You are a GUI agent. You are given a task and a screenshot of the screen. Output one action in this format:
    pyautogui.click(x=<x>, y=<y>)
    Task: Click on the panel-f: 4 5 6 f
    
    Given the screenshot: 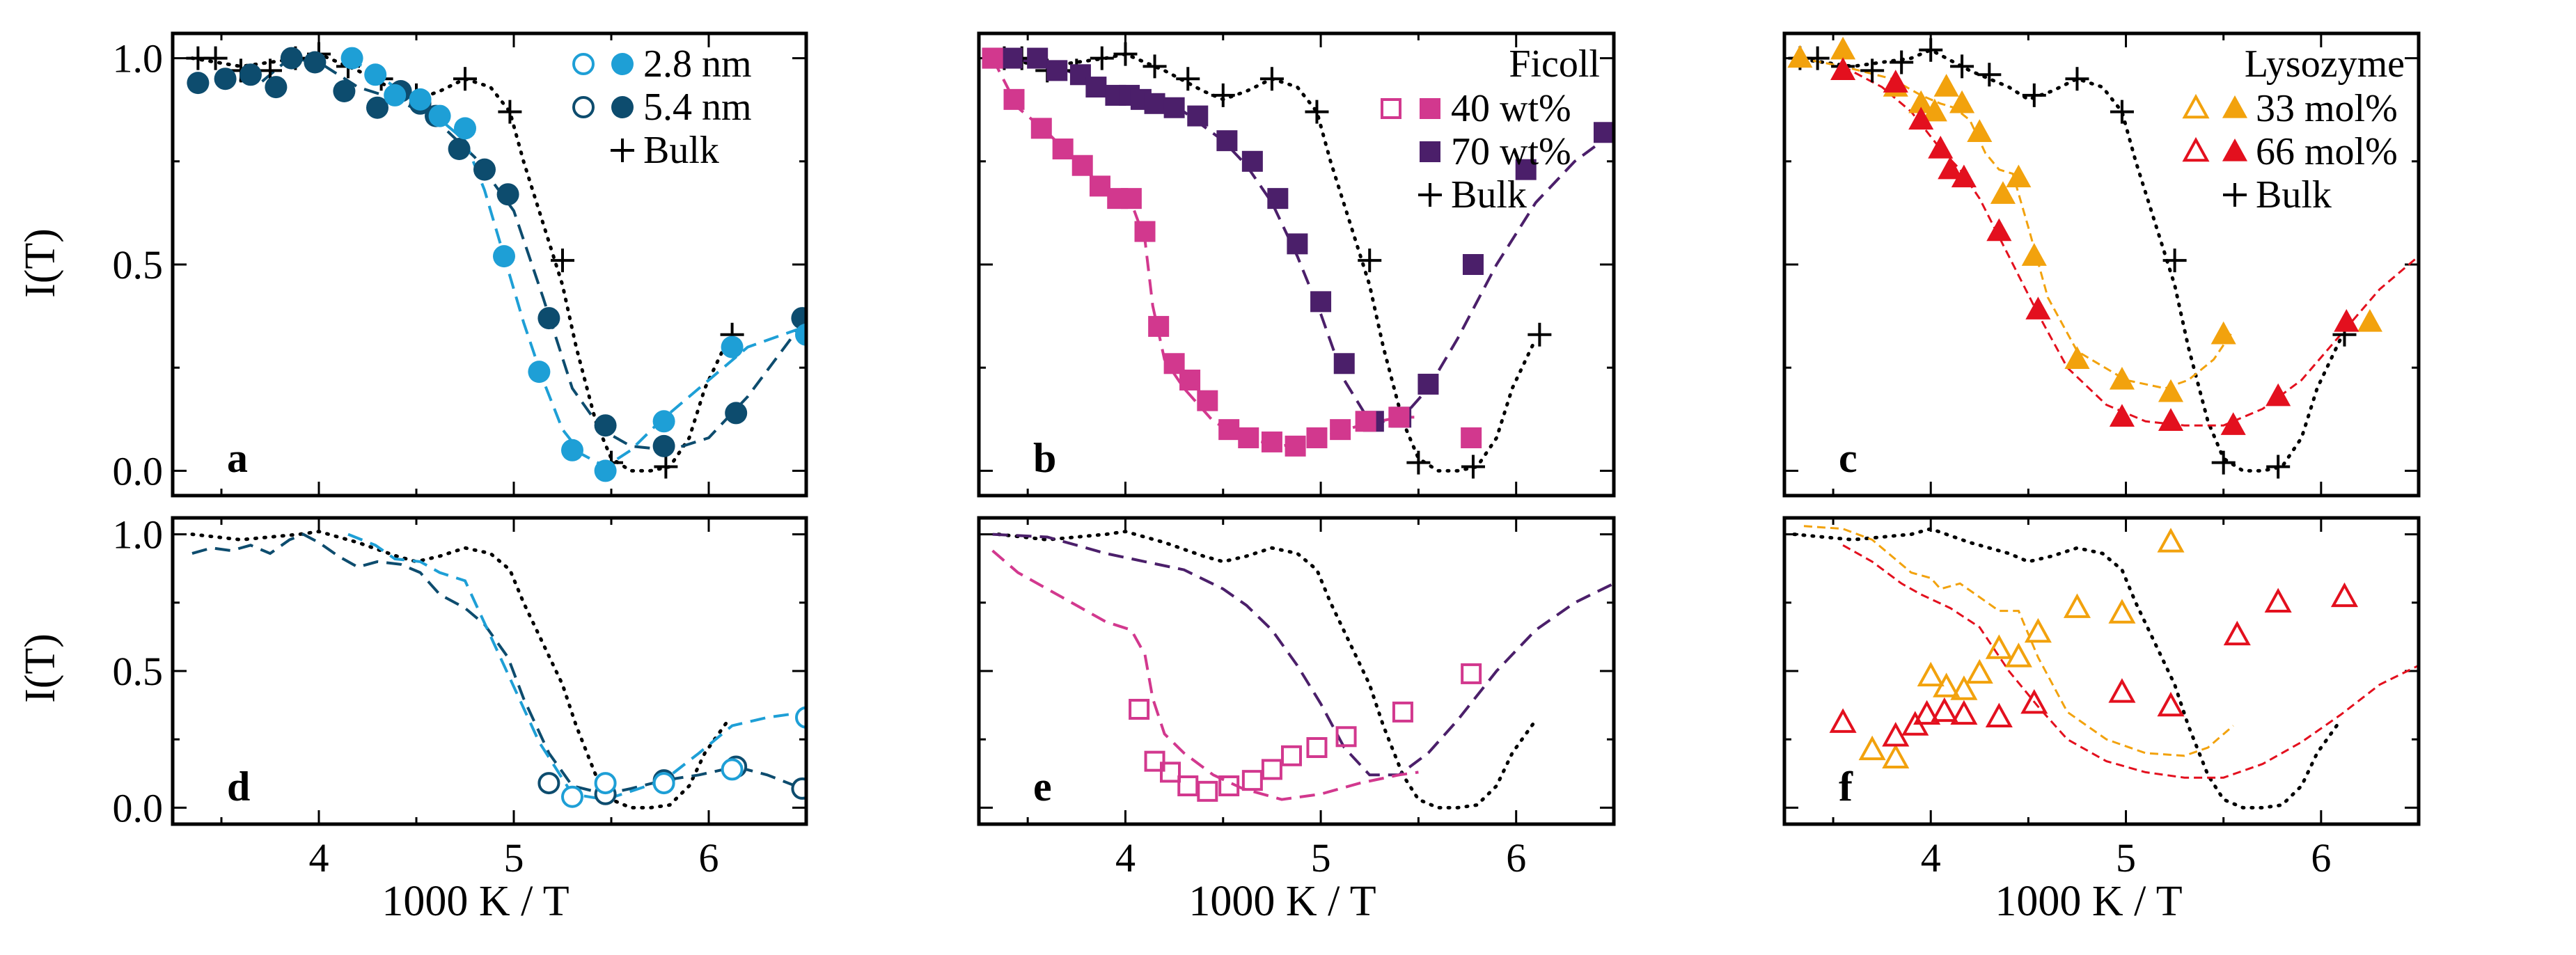 What is the action you would take?
    pyautogui.click(x=2101, y=698)
    